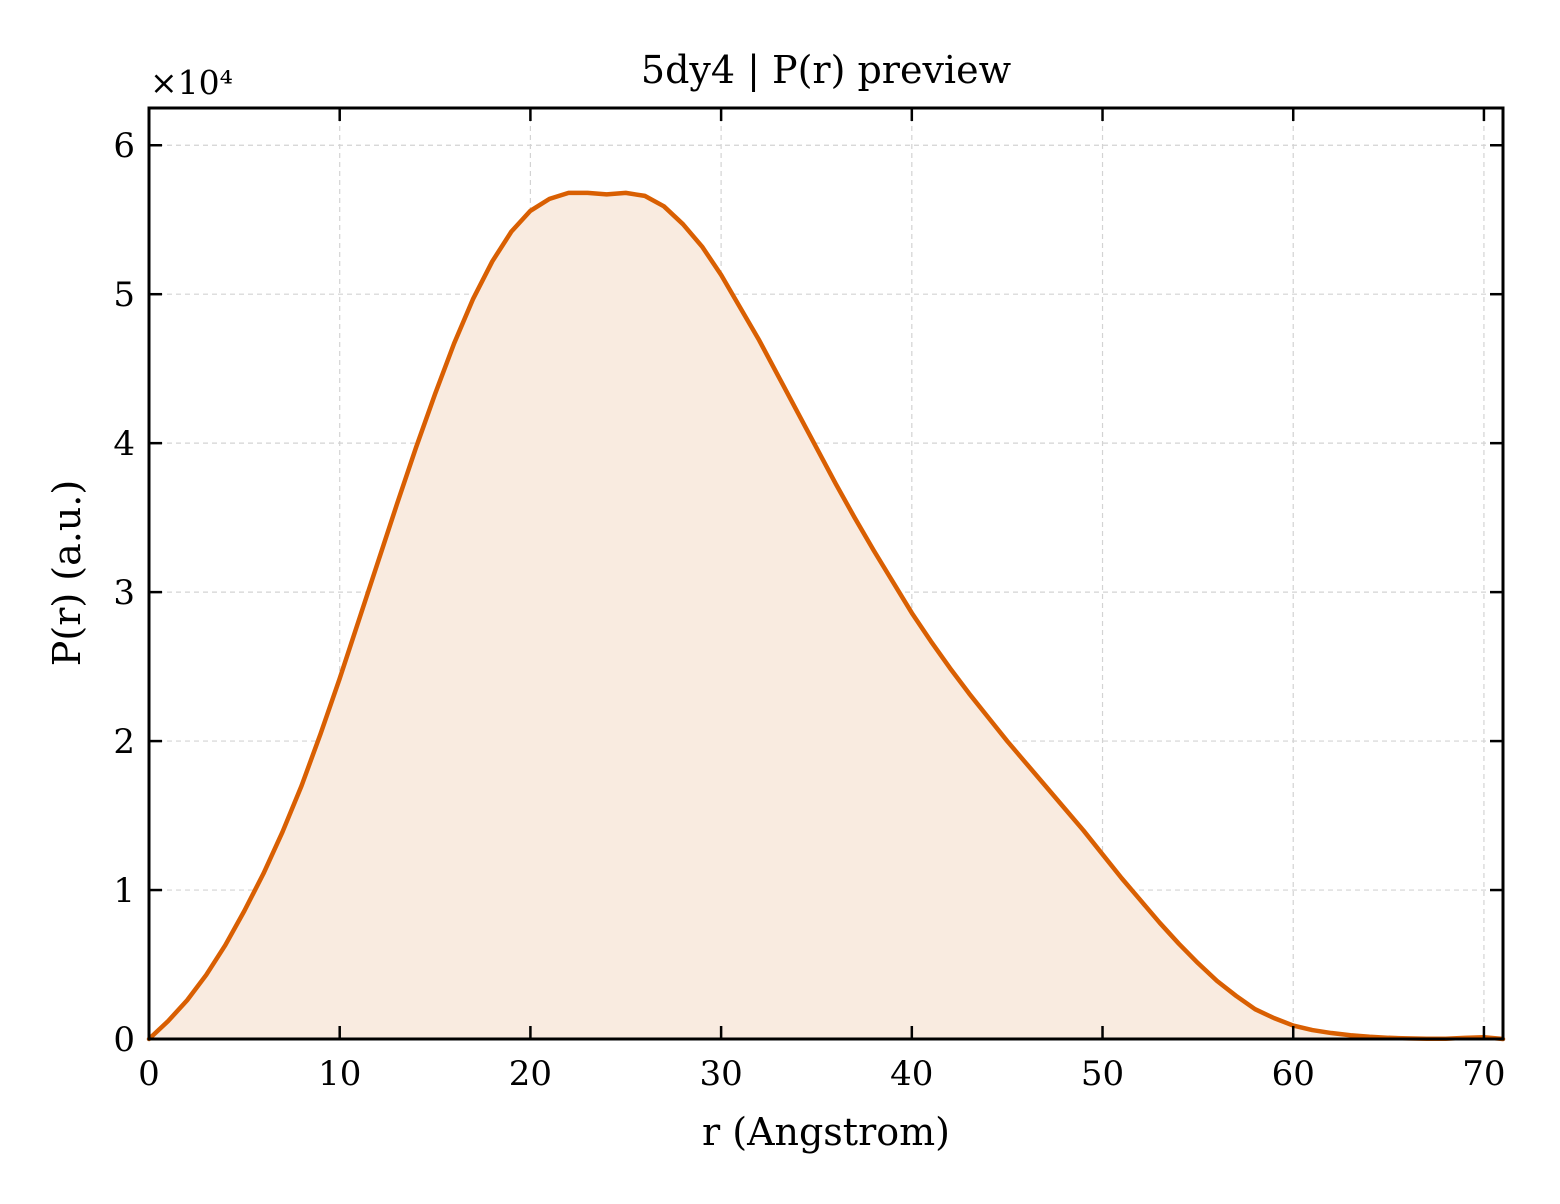  Describe the element at coordinates (124, 742) in the screenshot. I see `y-tick-label: 2` at that location.